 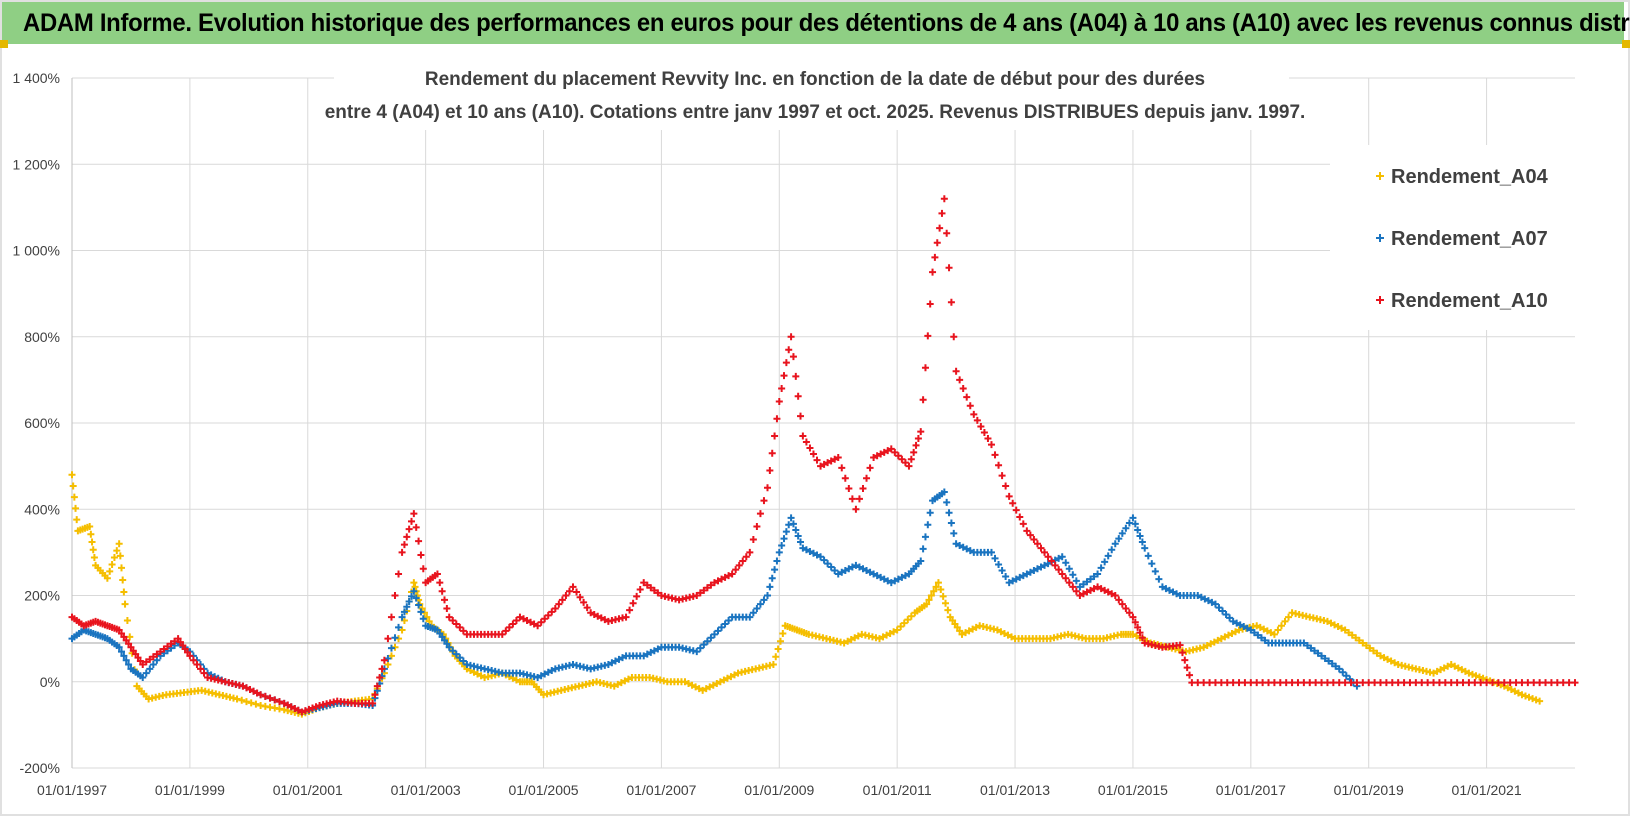 What do you see at coordinates (543, 790) in the screenshot?
I see `x-tick-label: 01/01/2005` at bounding box center [543, 790].